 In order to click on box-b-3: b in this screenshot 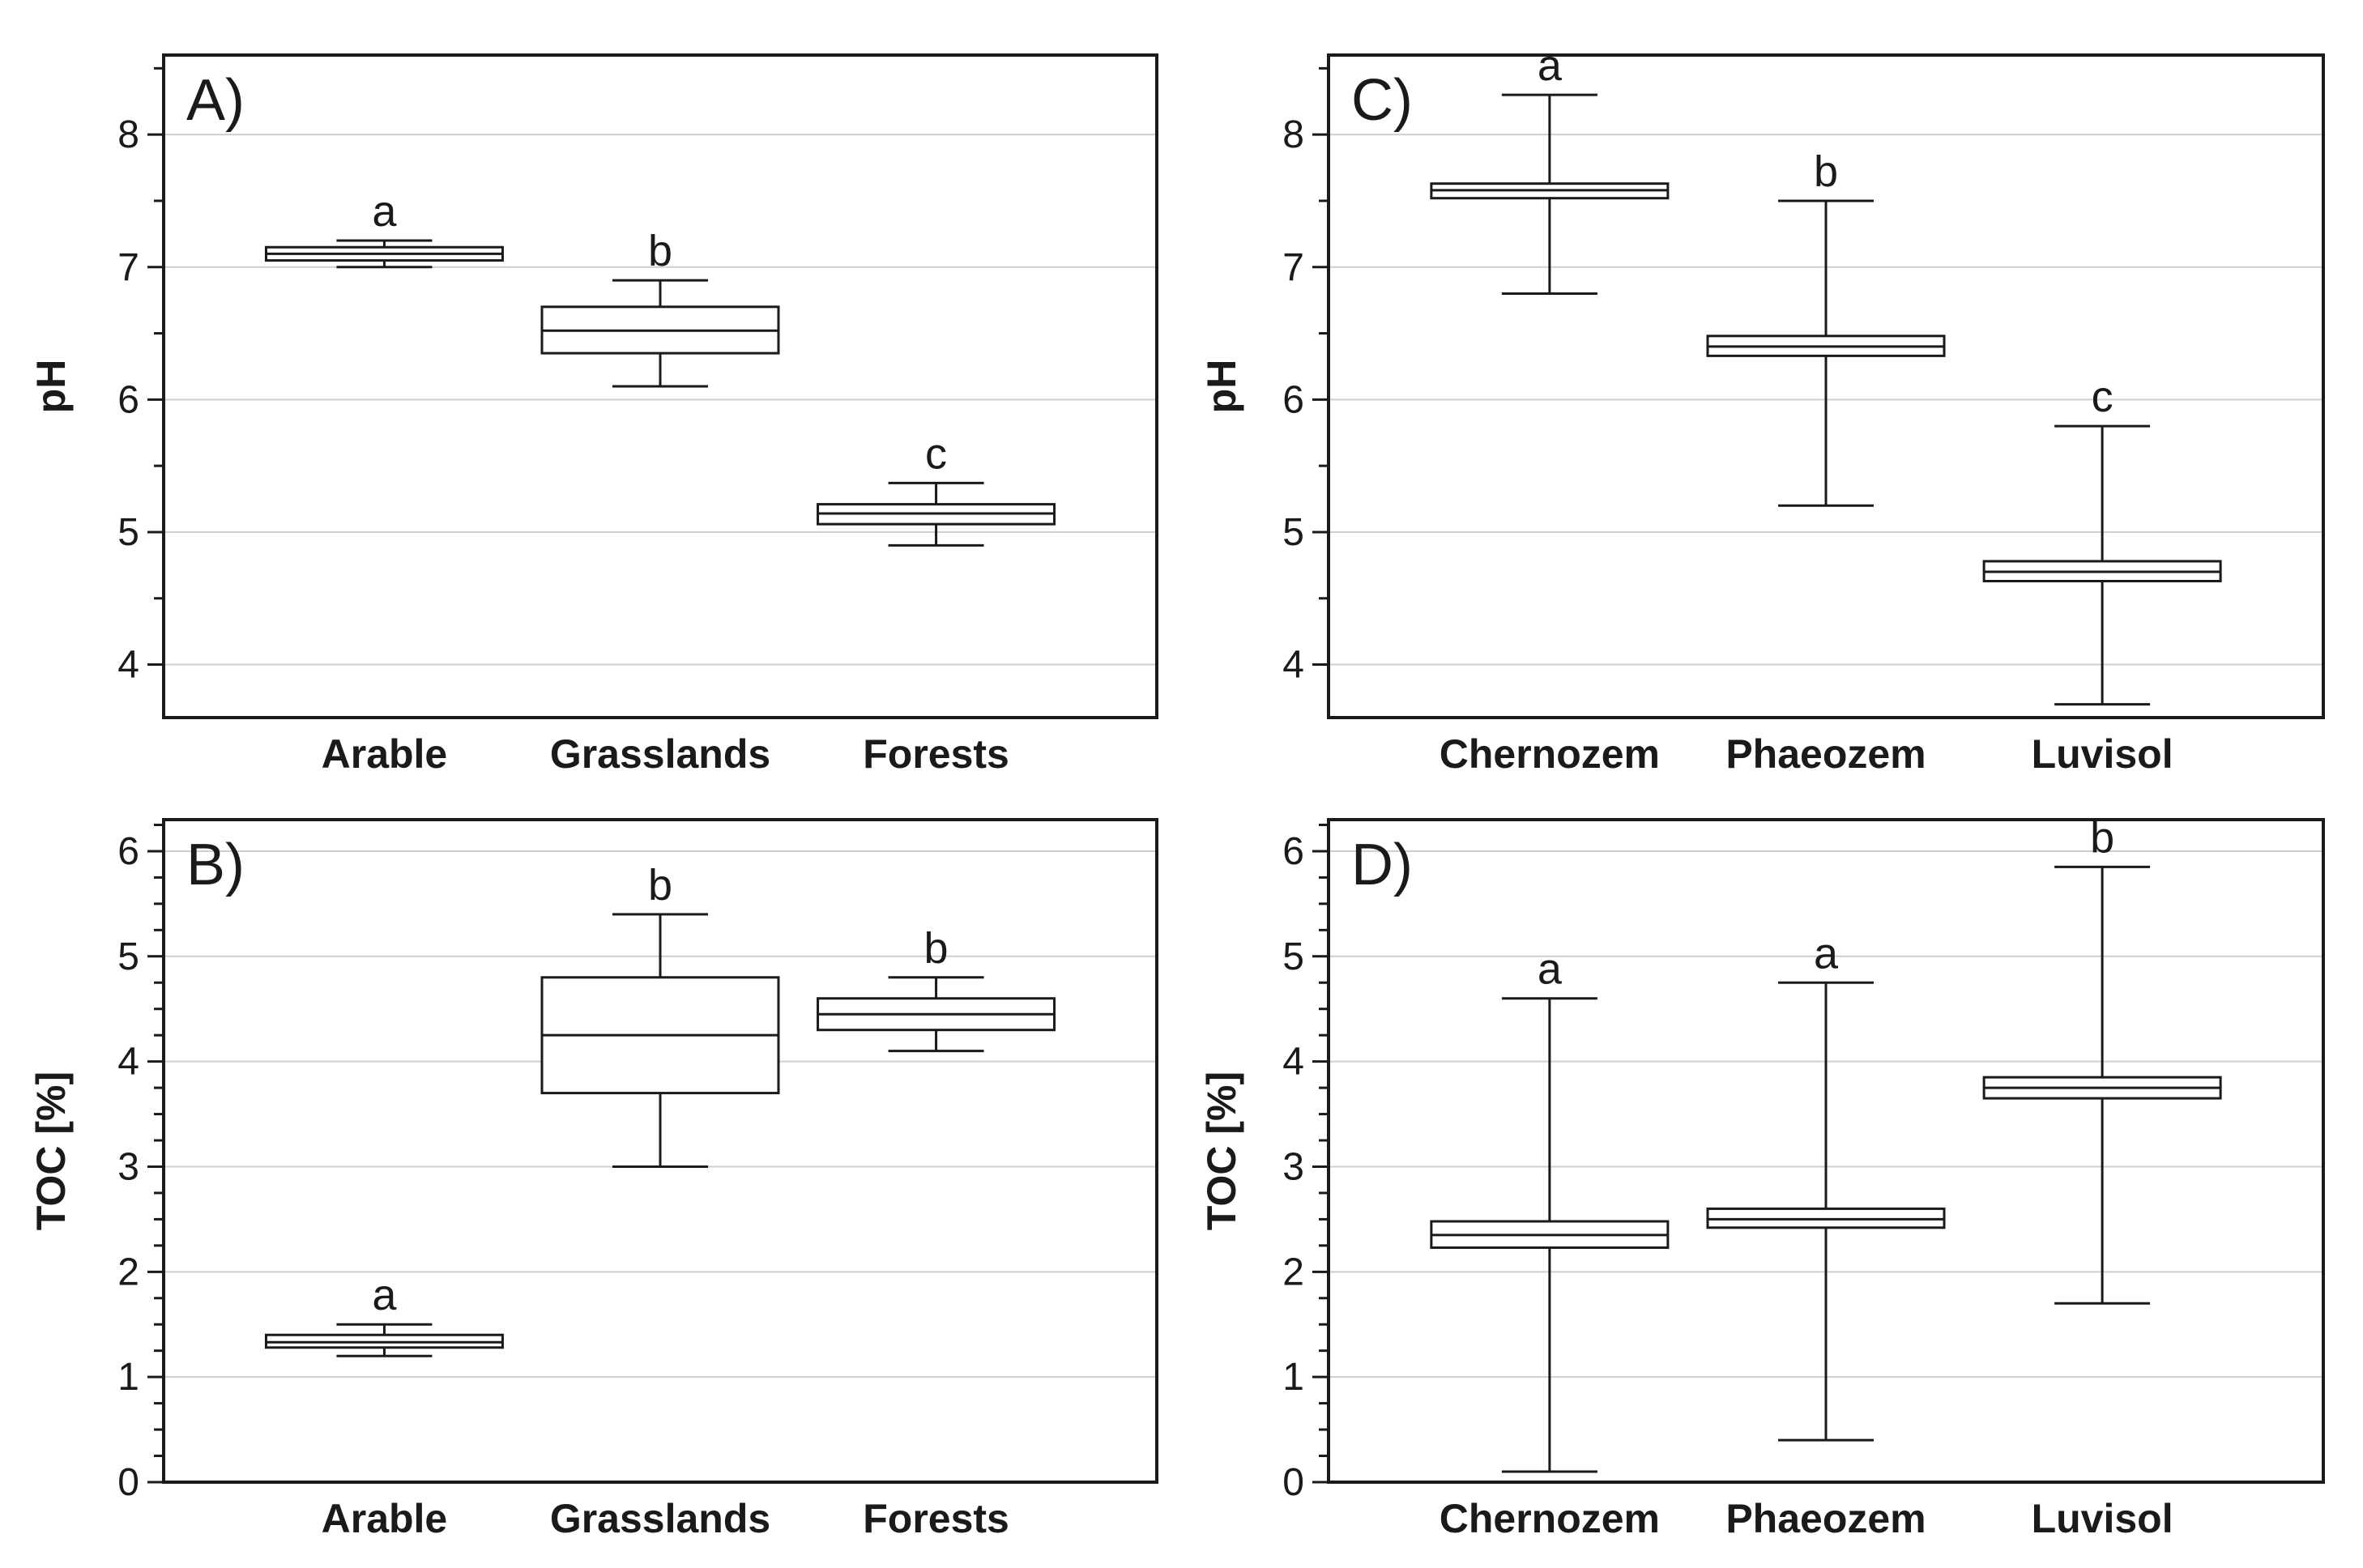, I will do `click(936, 988)`.